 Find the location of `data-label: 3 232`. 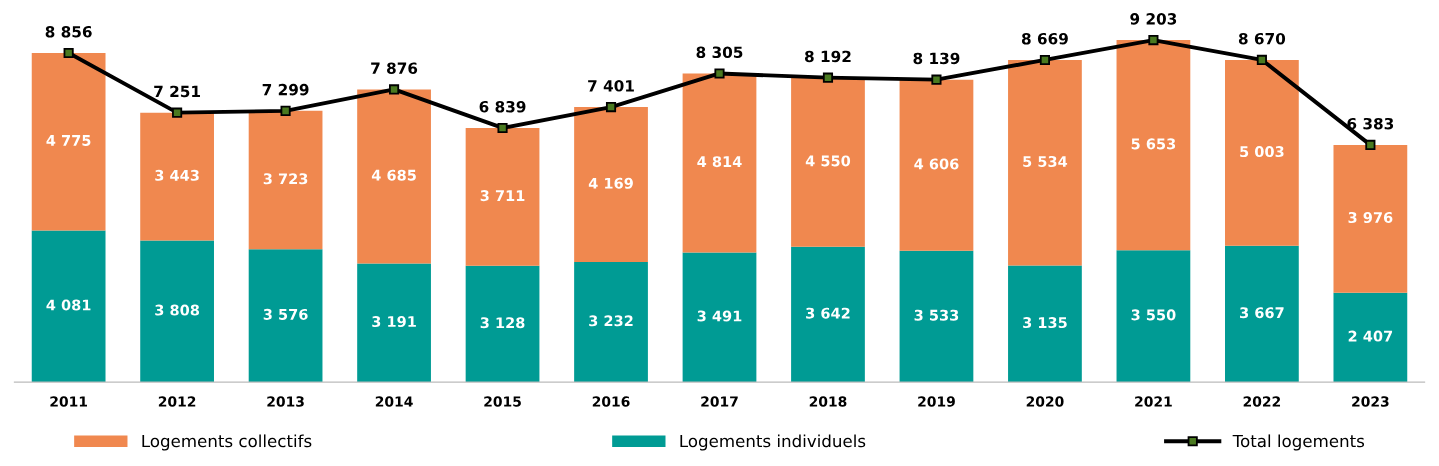

data-label: 3 232 is located at coordinates (611, 321).